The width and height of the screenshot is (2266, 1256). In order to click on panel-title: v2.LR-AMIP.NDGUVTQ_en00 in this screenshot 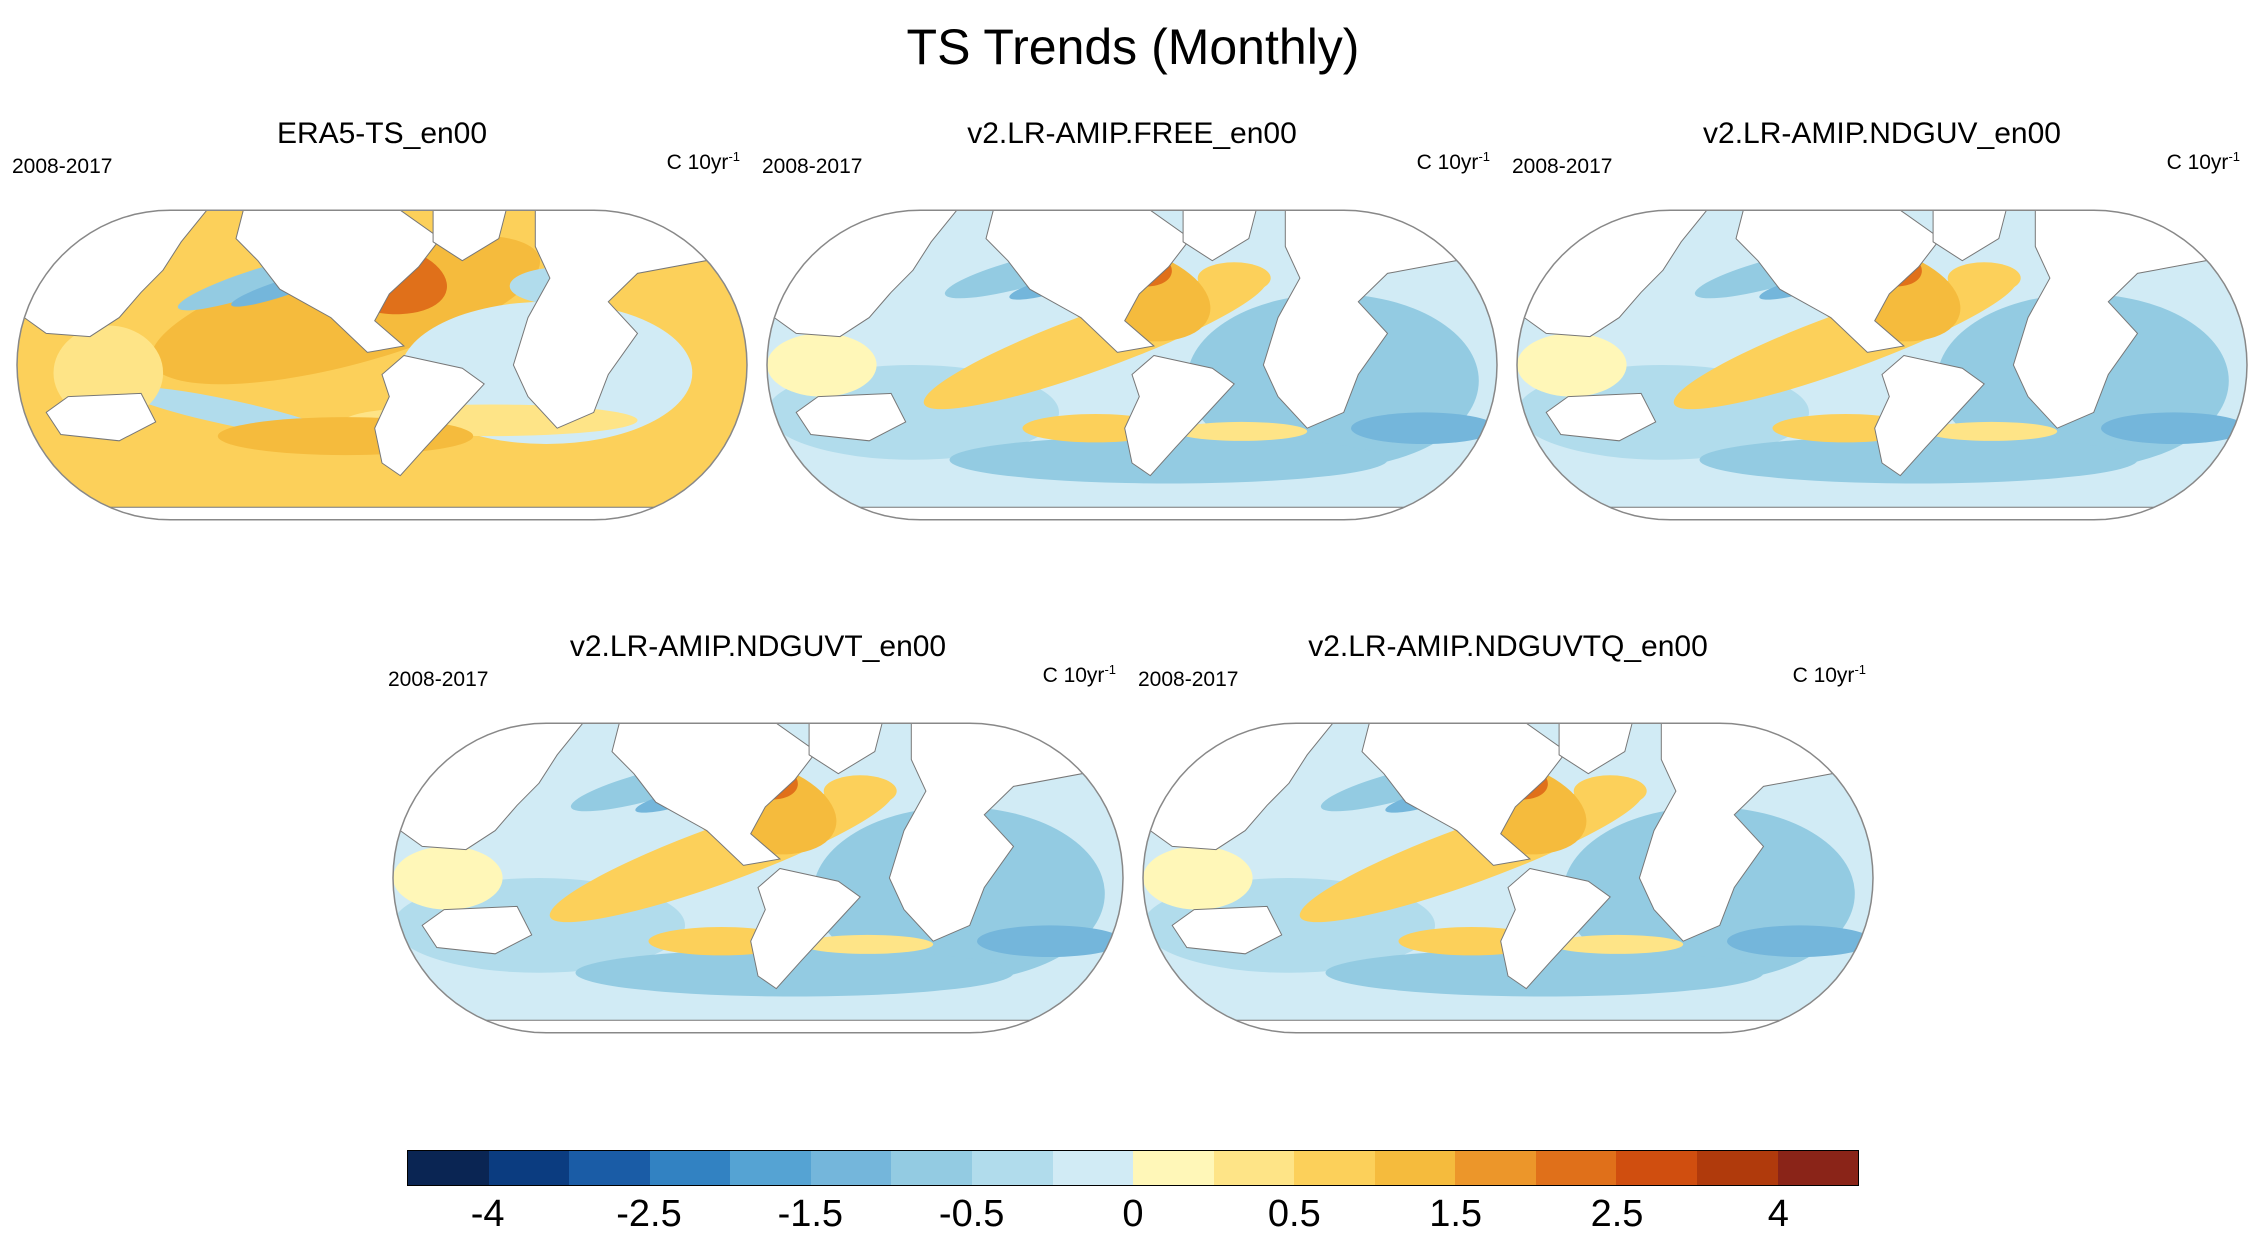, I will do `click(1508, 646)`.